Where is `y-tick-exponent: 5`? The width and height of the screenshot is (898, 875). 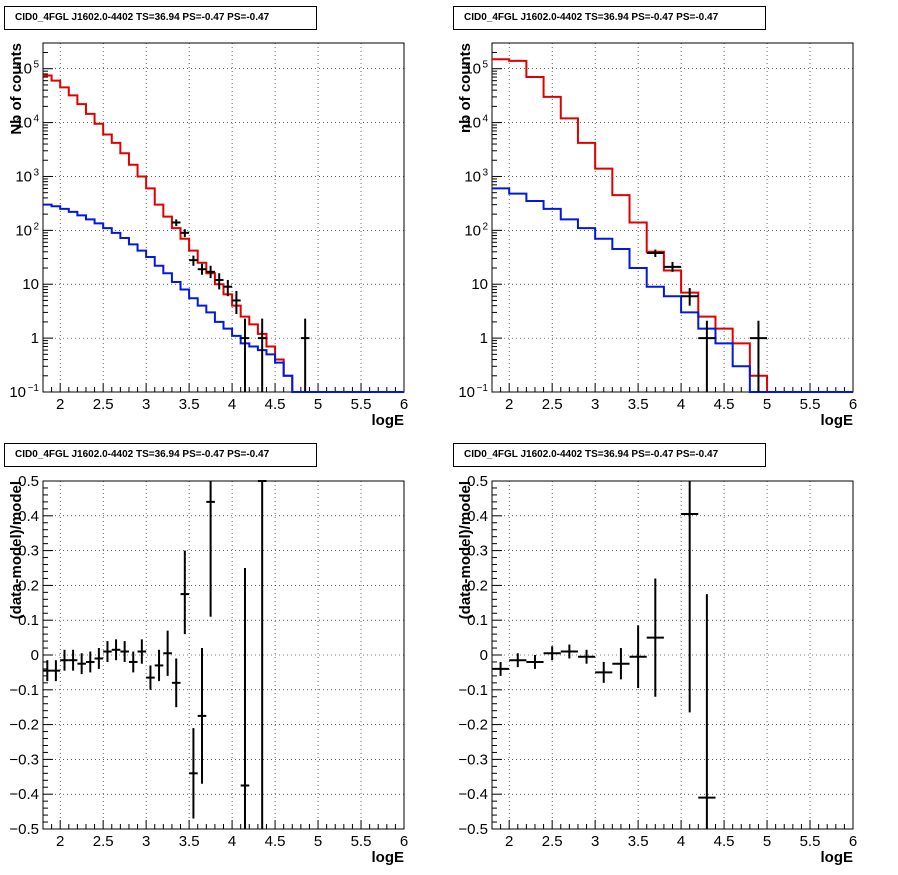
y-tick-exponent: 5 is located at coordinates (485, 65).